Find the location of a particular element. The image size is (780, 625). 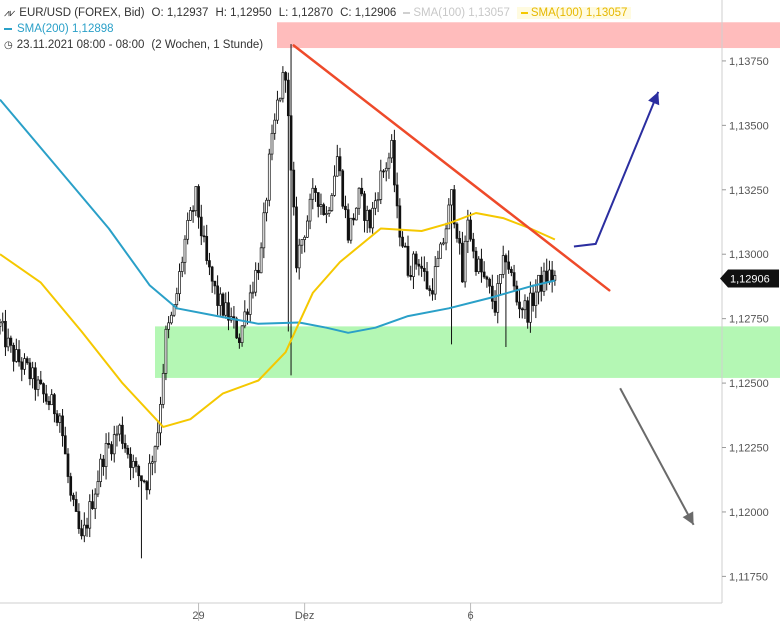

support-zone is located at coordinates (467, 352).